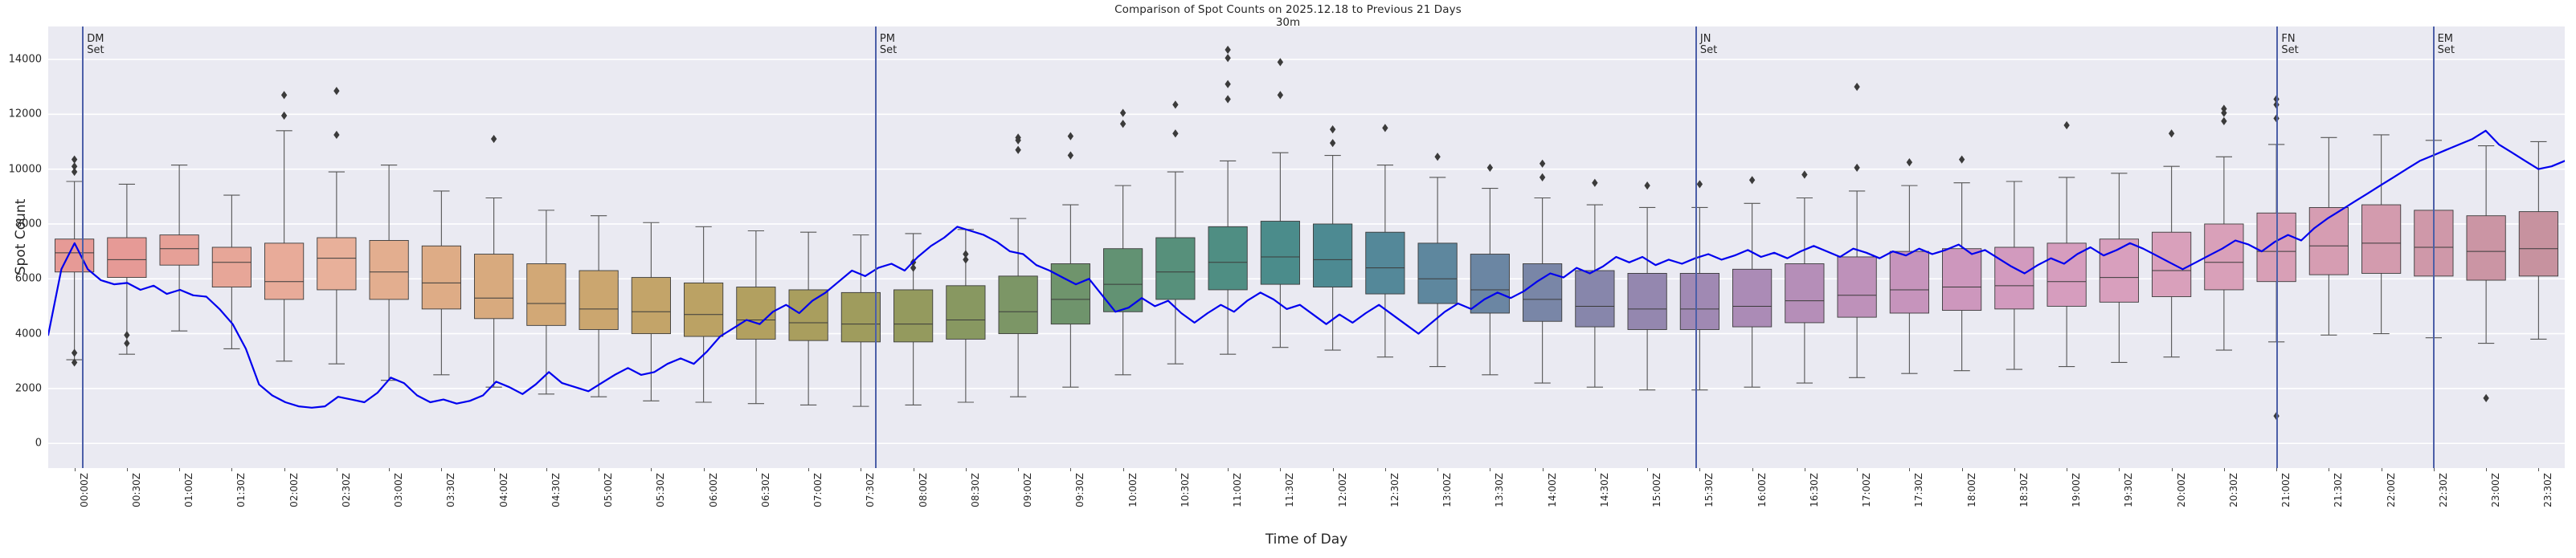 Image resolution: width=2576 pixels, height=558 pixels. What do you see at coordinates (1762, 490) in the screenshot?
I see `x-tick-label: 16:00Z` at bounding box center [1762, 490].